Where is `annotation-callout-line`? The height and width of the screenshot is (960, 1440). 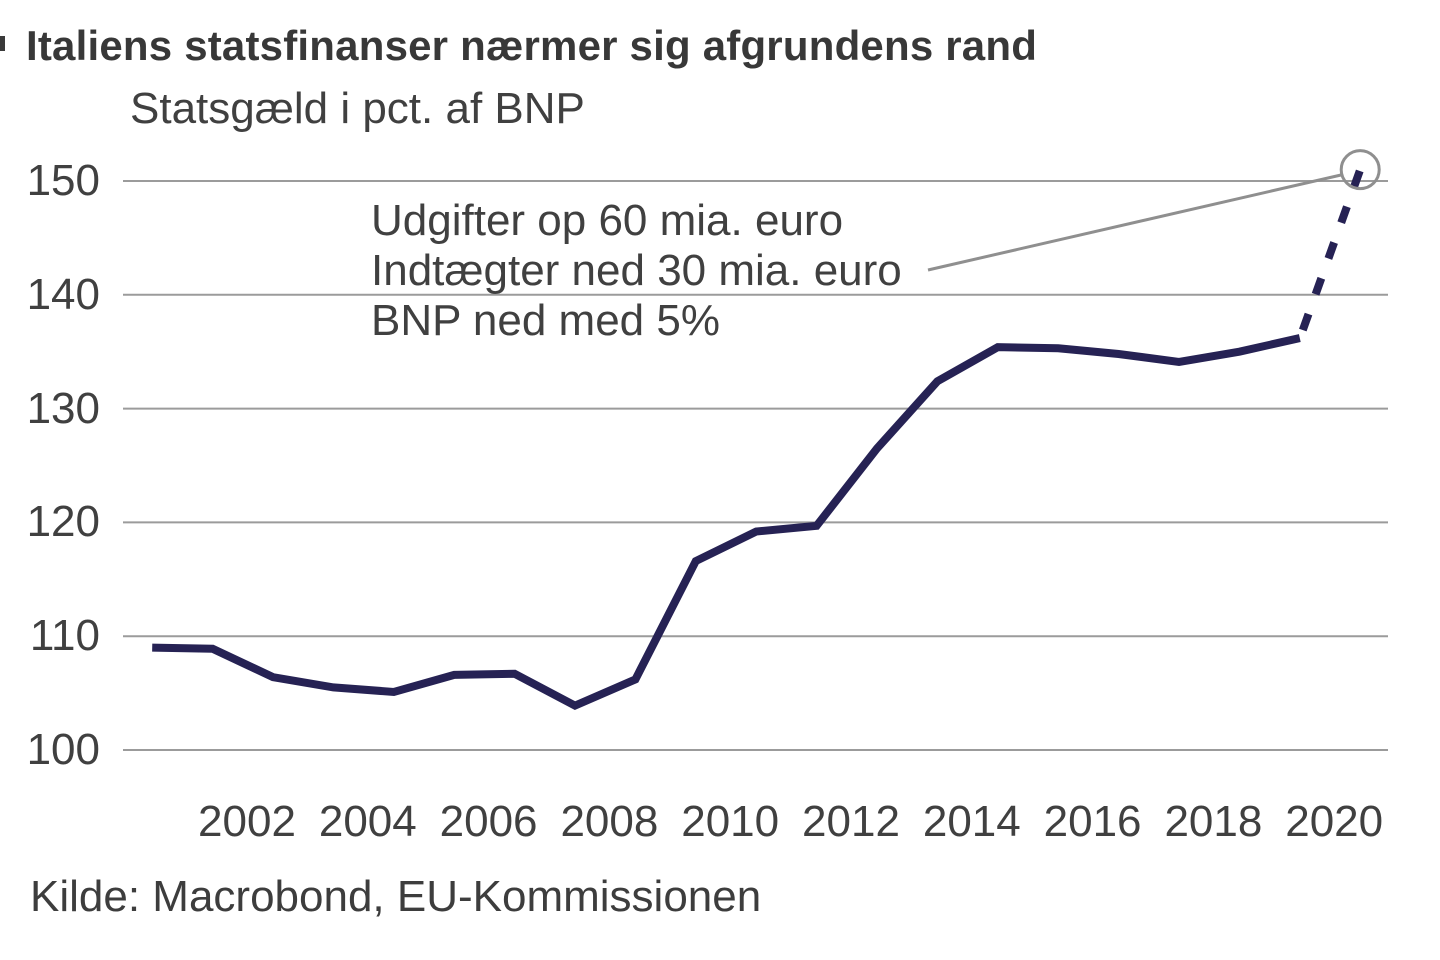 annotation-callout-line is located at coordinates (1134, 222).